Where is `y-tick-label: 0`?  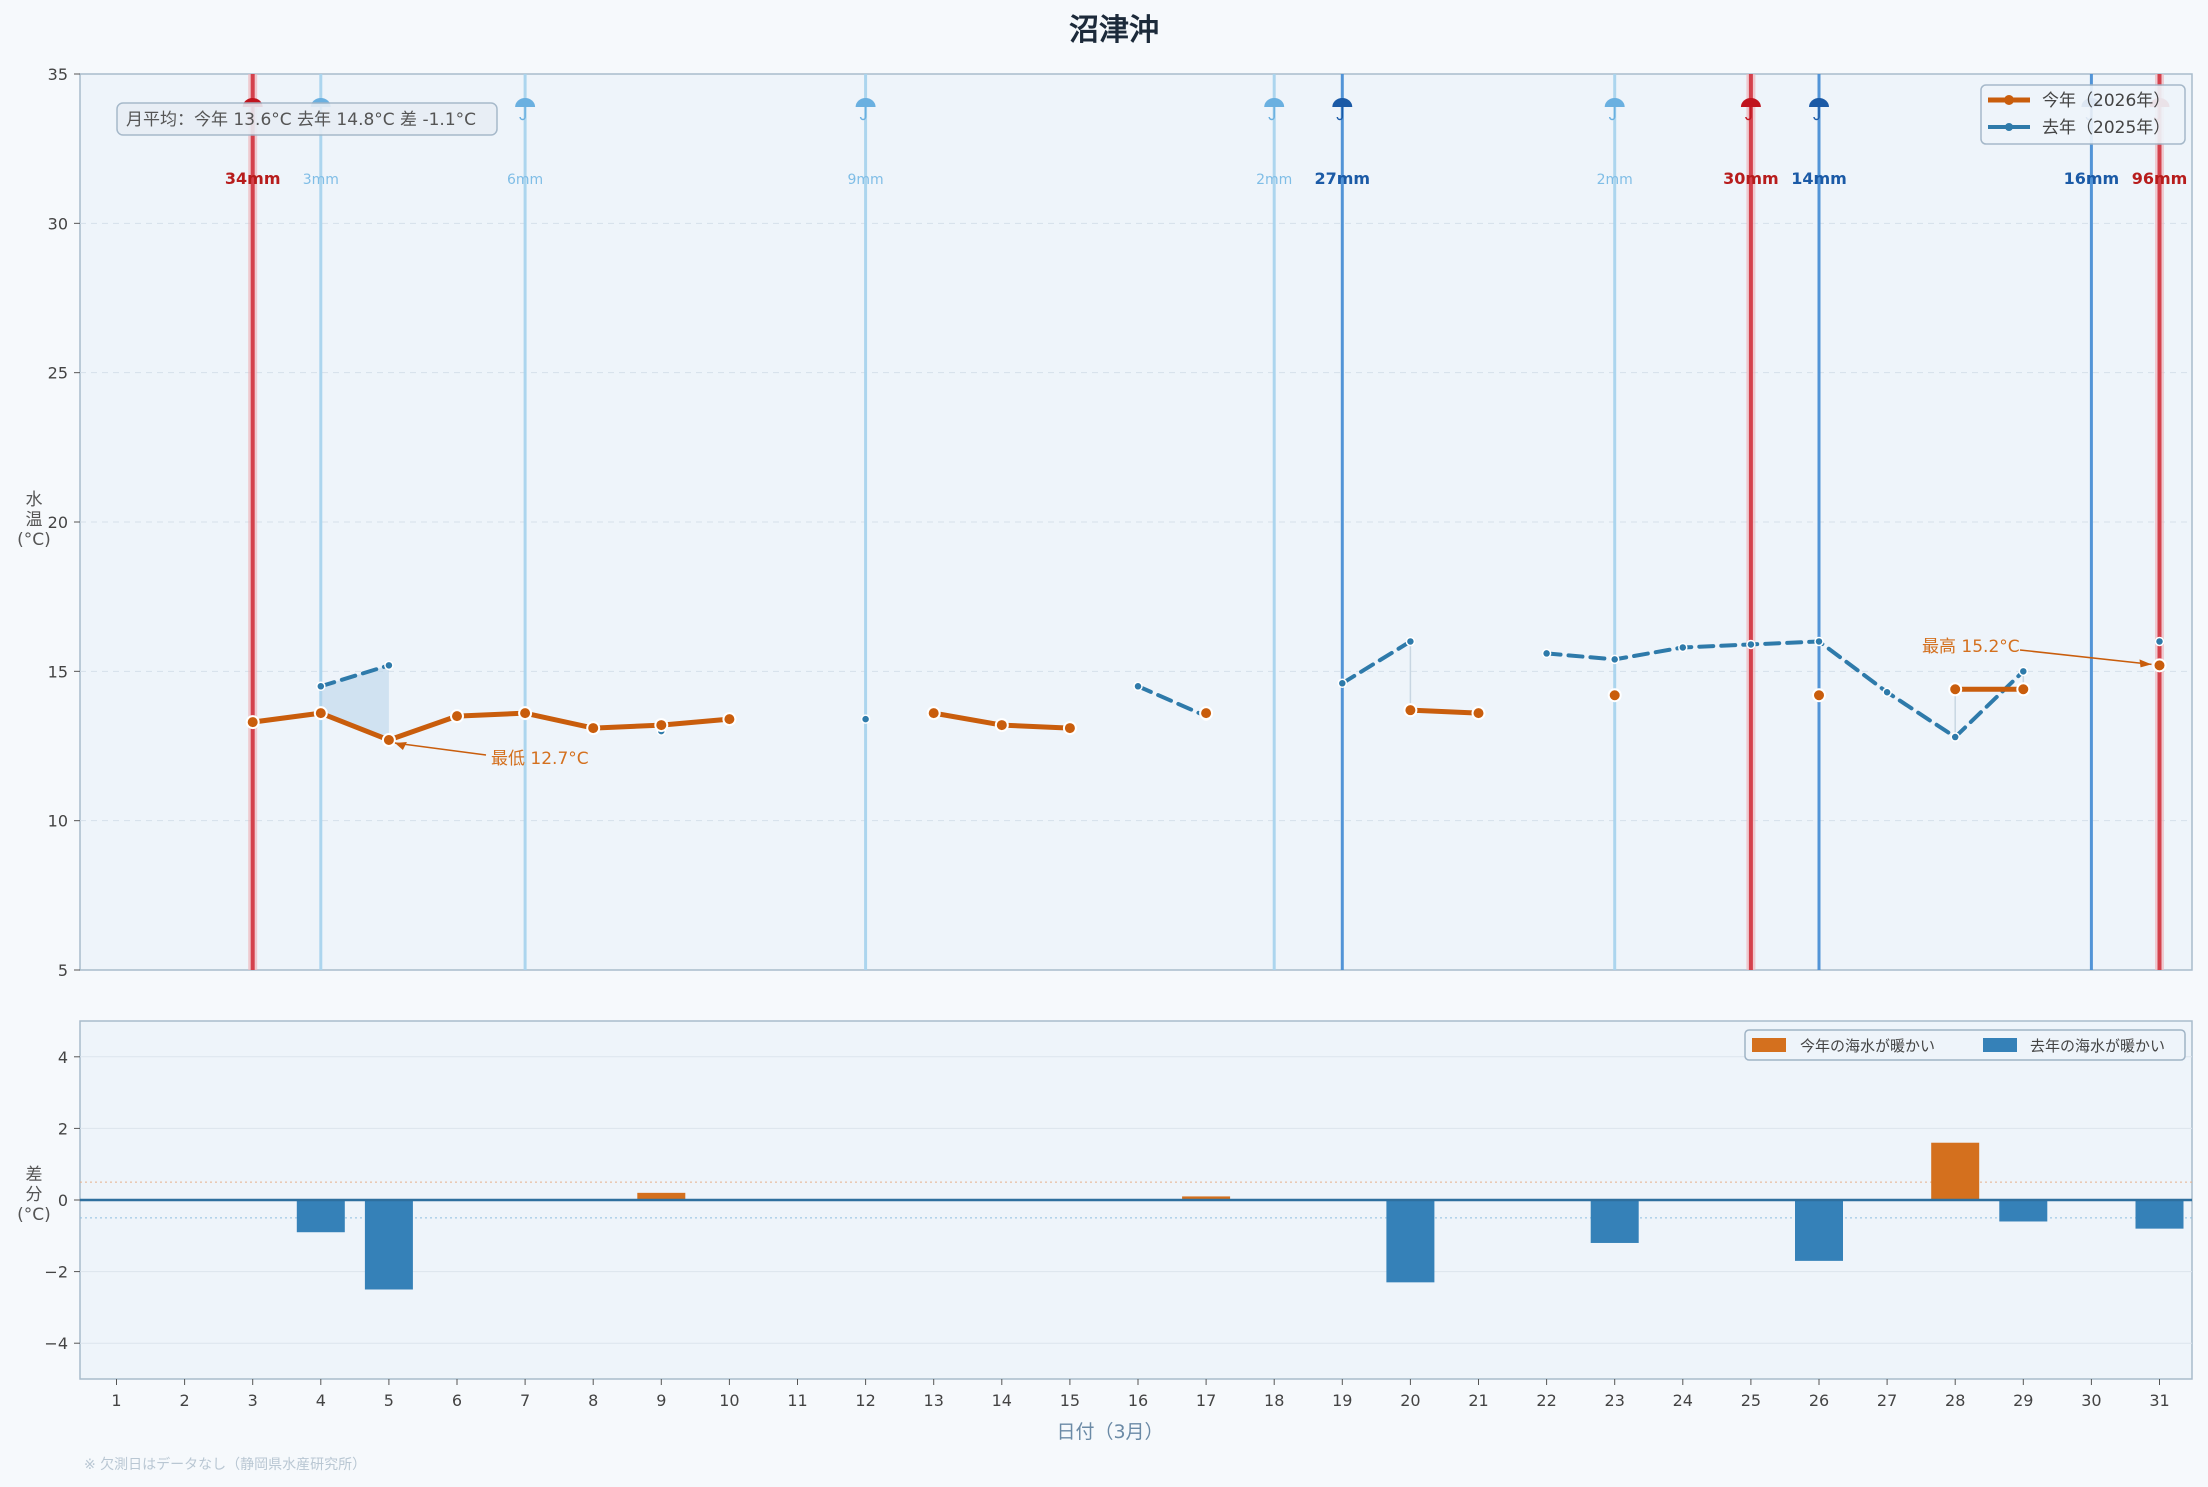
y-tick-label: 0 is located at coordinates (63, 1200).